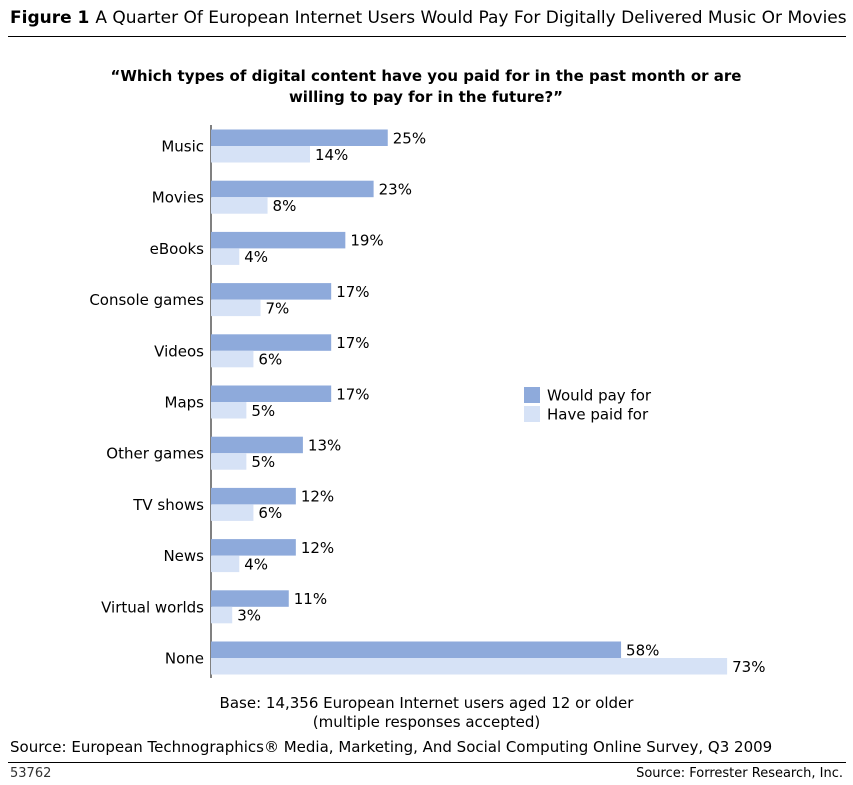  Describe the element at coordinates (249, 616) in the screenshot. I see `value-label: 3%` at that location.